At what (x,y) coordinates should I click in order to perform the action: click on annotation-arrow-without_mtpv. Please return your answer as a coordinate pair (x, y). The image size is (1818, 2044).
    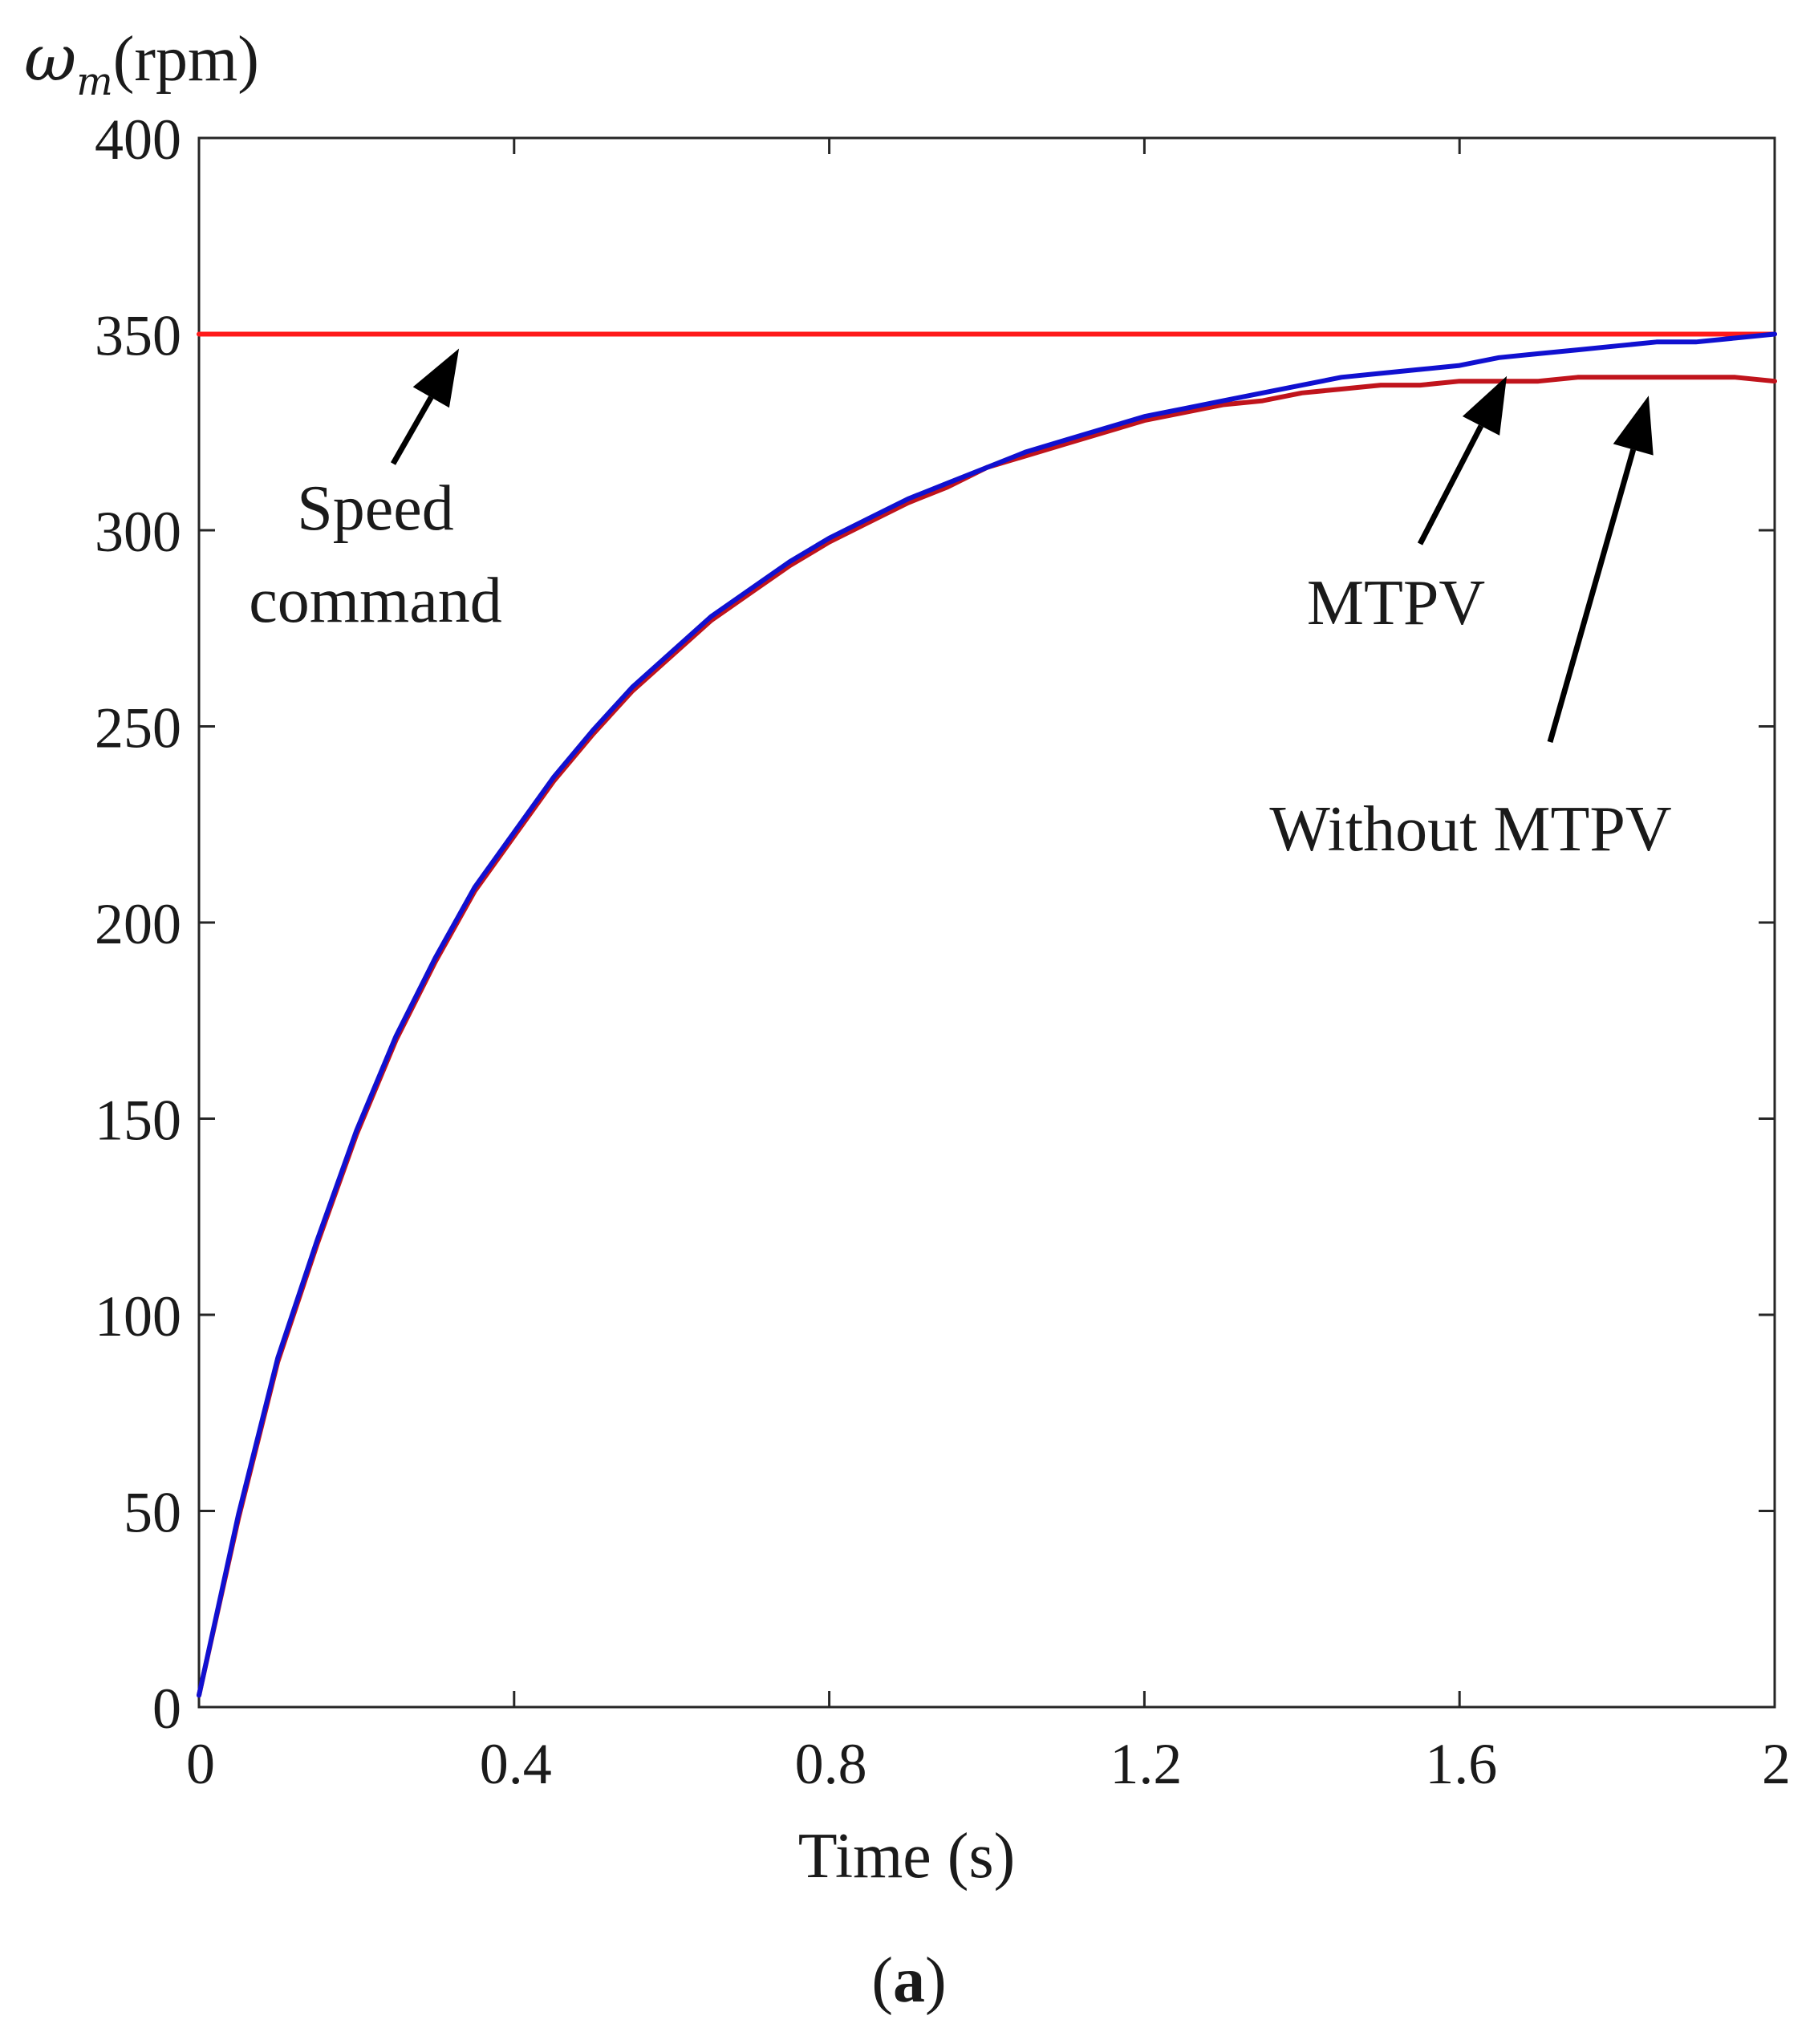
    Looking at the image, I should click on (1592, 595).